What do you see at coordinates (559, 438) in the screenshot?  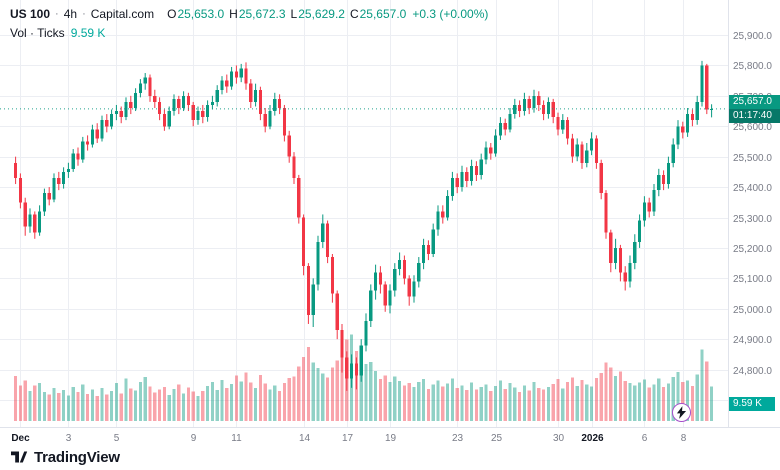 I see `svg-text: 30` at bounding box center [559, 438].